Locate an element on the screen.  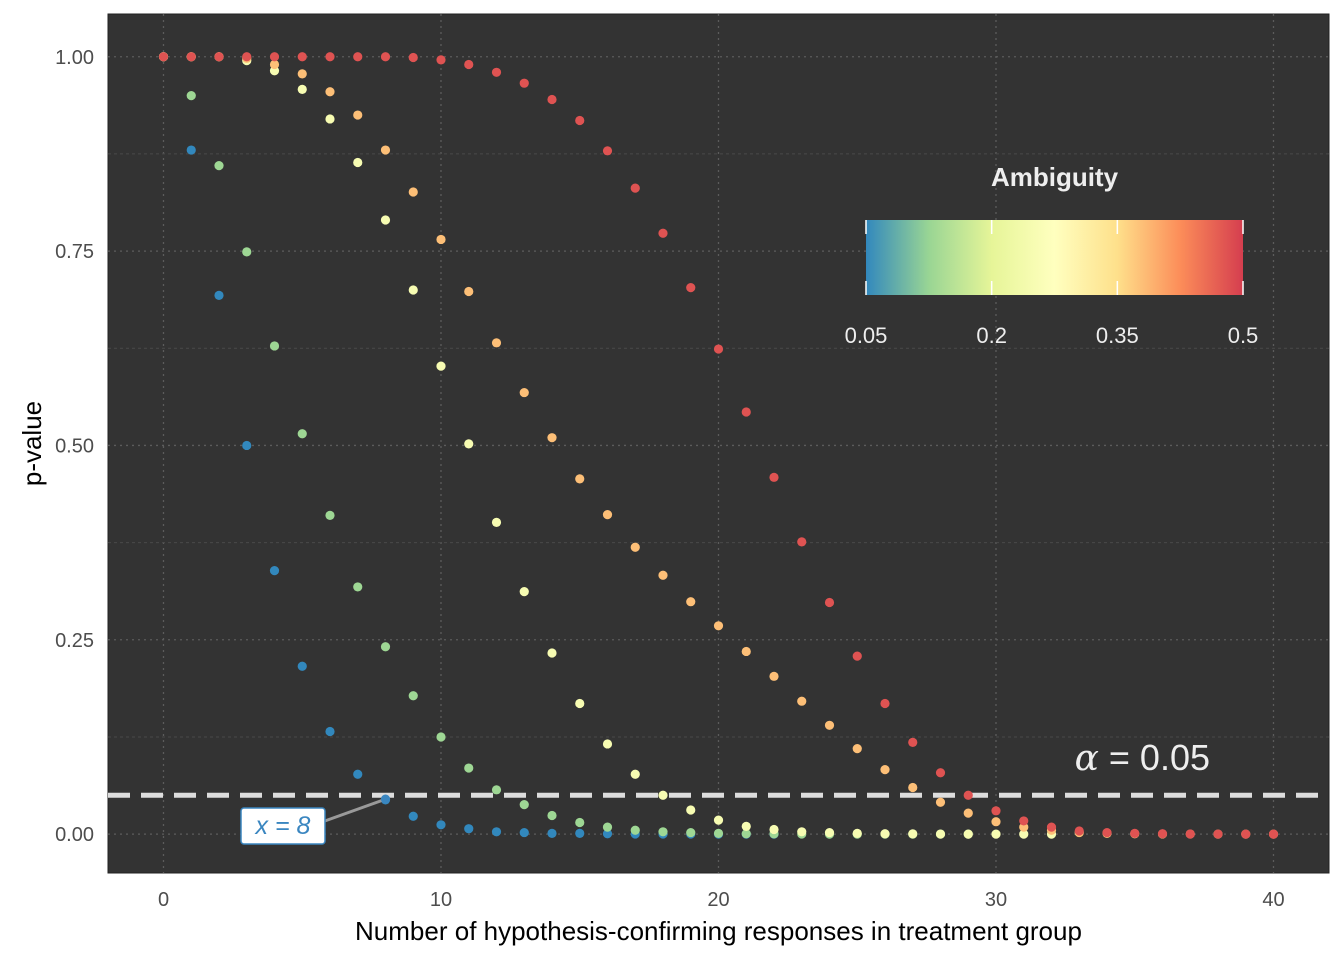
legend-tick-label: 0.2 is located at coordinates (991, 335).